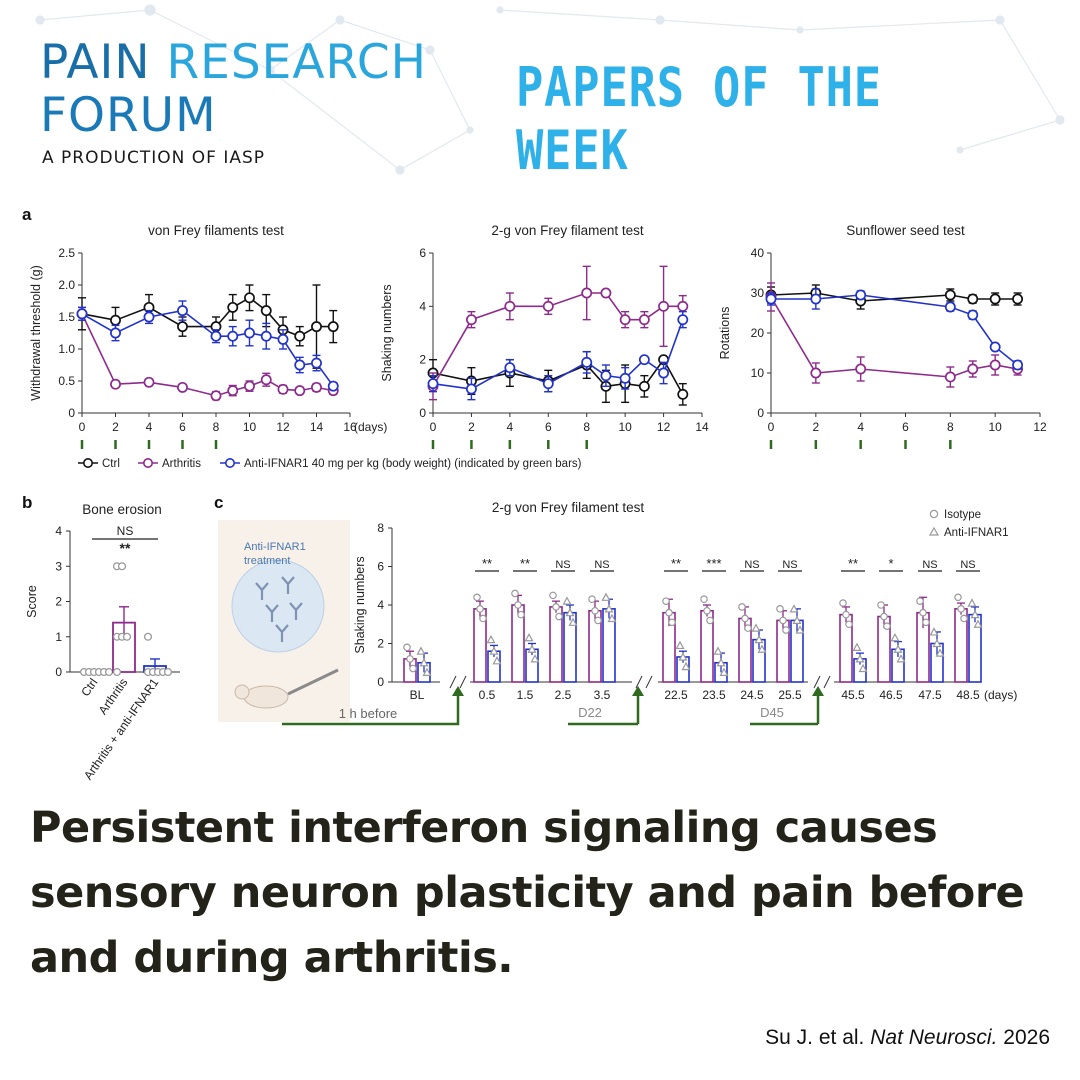  Describe the element at coordinates (891, 695) in the screenshot. I see `x-tick-label: 46.5` at that location.